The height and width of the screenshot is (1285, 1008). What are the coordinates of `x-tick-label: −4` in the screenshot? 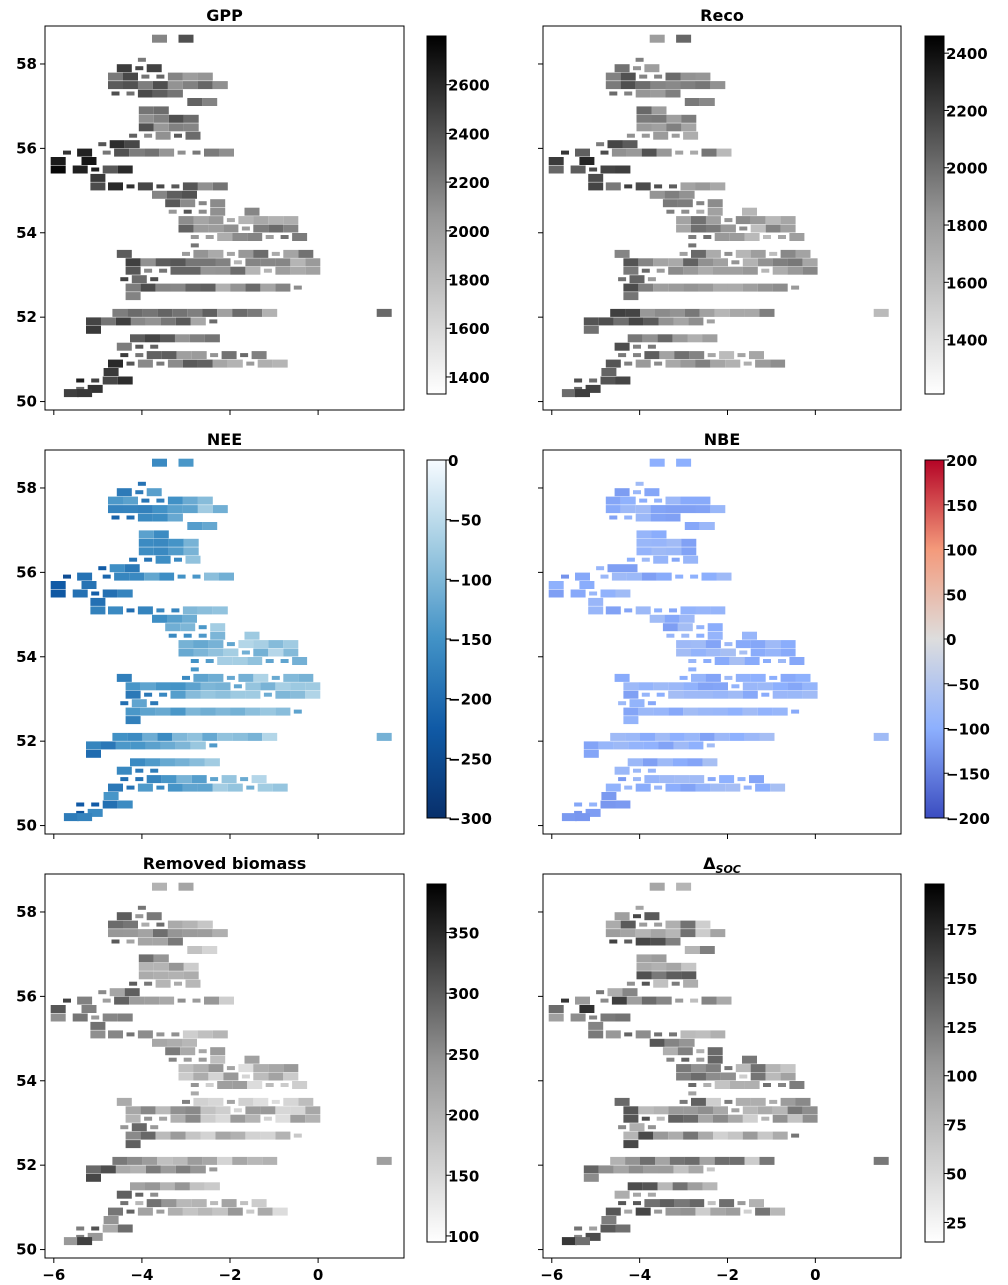 It's located at (639, 1275).